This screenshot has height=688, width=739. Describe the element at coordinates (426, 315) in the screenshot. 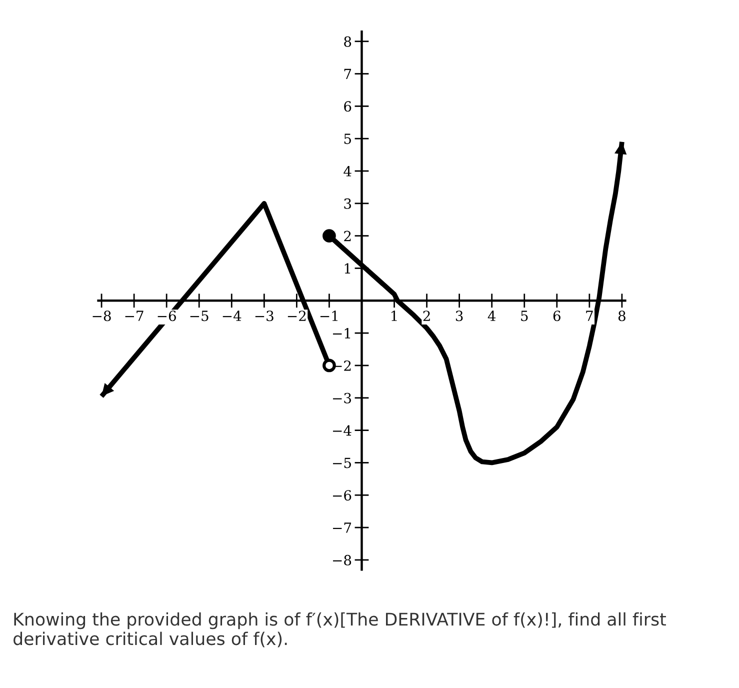

I see `x-tick-label: 2` at that location.